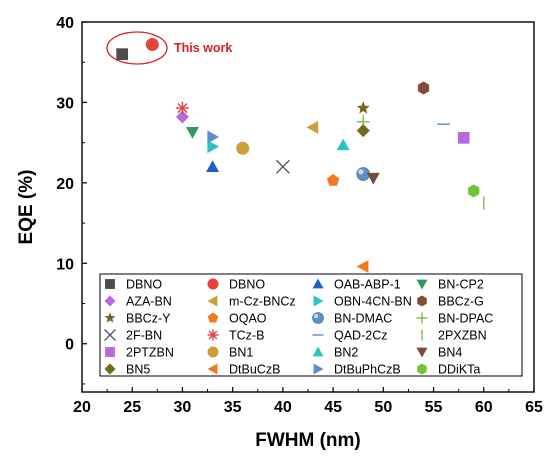 The image size is (550, 461). I want to click on legend-label-2ptzbn-16: 2PTZBN, so click(150, 353).